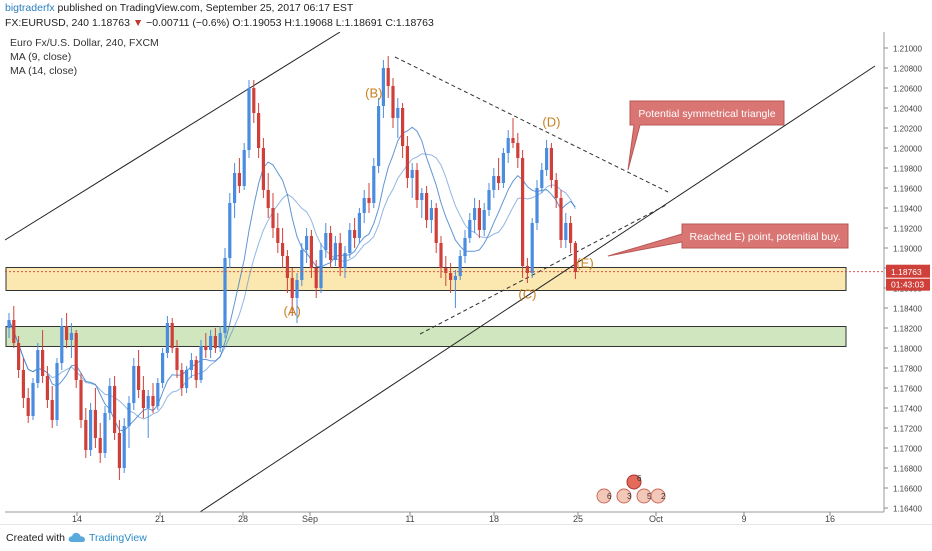  Describe the element at coordinates (118, 538) in the screenshot. I see `tradingview-brand-link: TradingView` at that location.